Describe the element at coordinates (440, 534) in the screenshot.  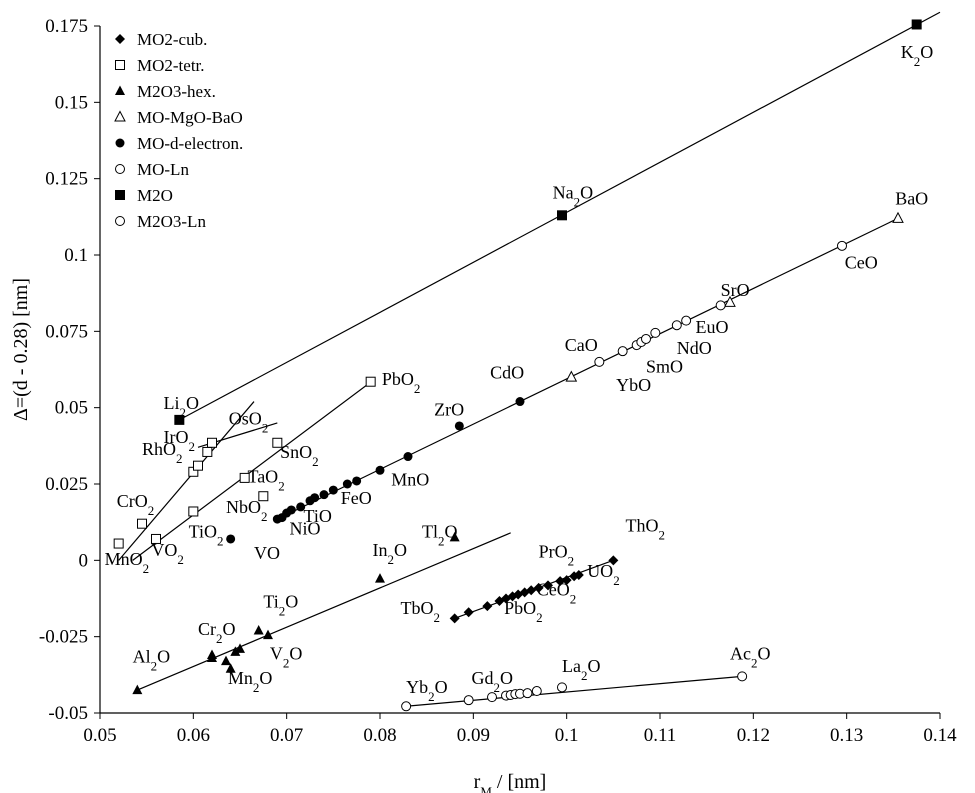
I see `point-label-17: Tl2O` at that location.